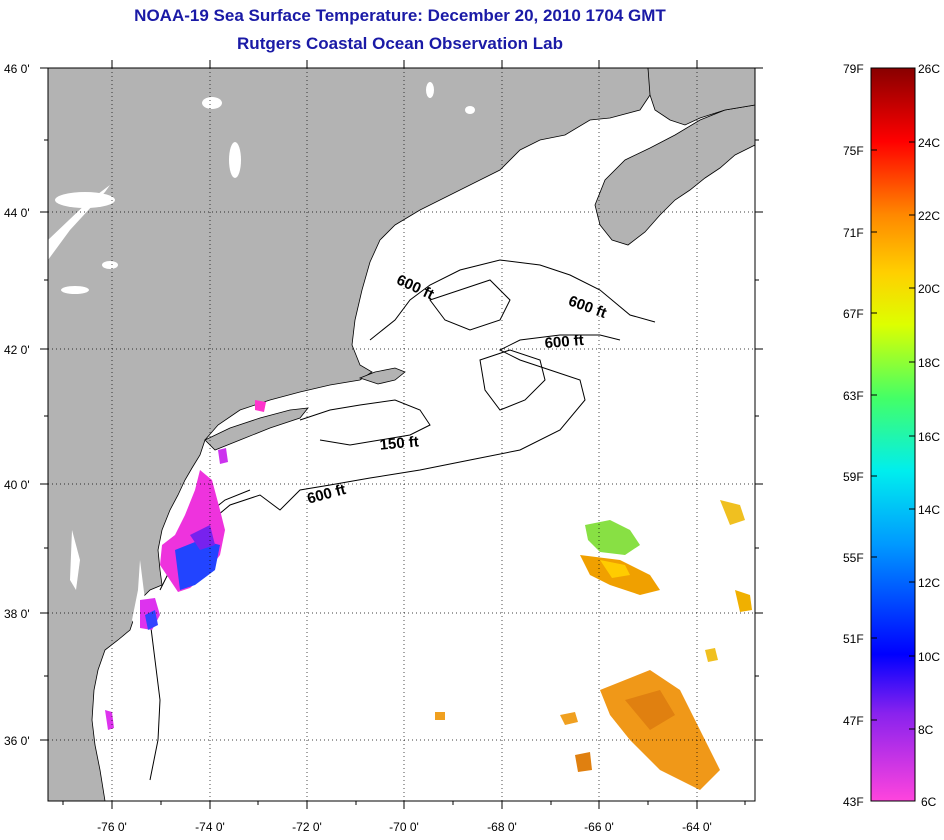 This screenshot has height=840, width=944. What do you see at coordinates (853, 802) in the screenshot?
I see `colorbar-f-label: 43F` at bounding box center [853, 802].